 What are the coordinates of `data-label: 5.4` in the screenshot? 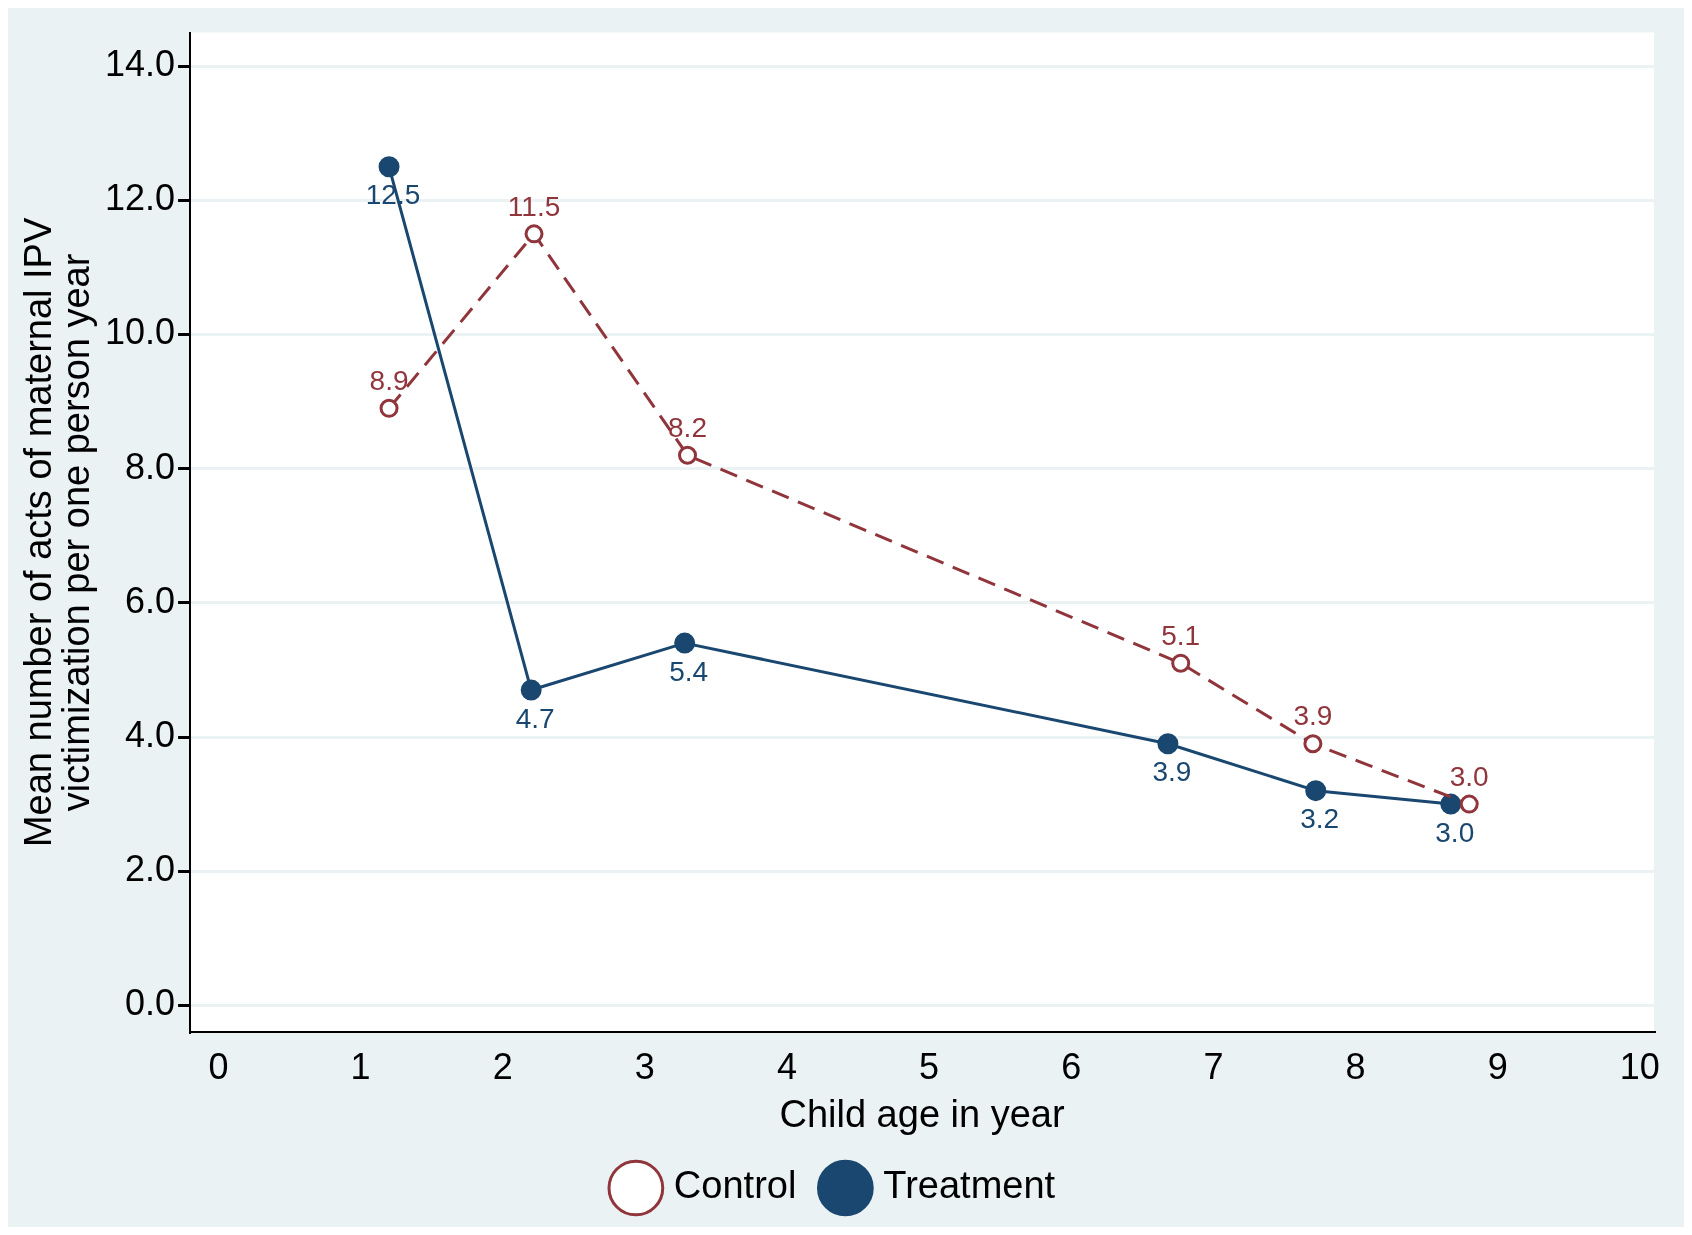 It's located at (689, 671).